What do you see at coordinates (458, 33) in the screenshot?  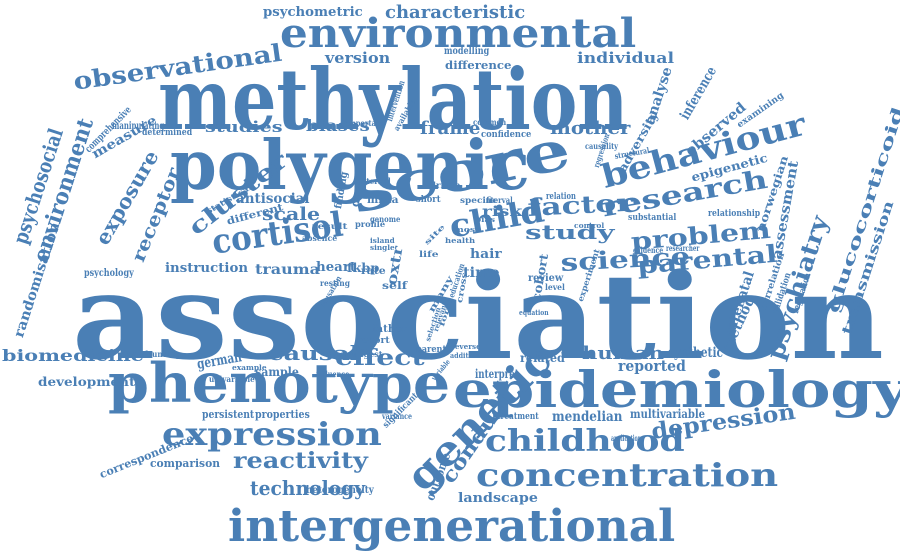 I see `cloud-word: environmental` at bounding box center [458, 33].